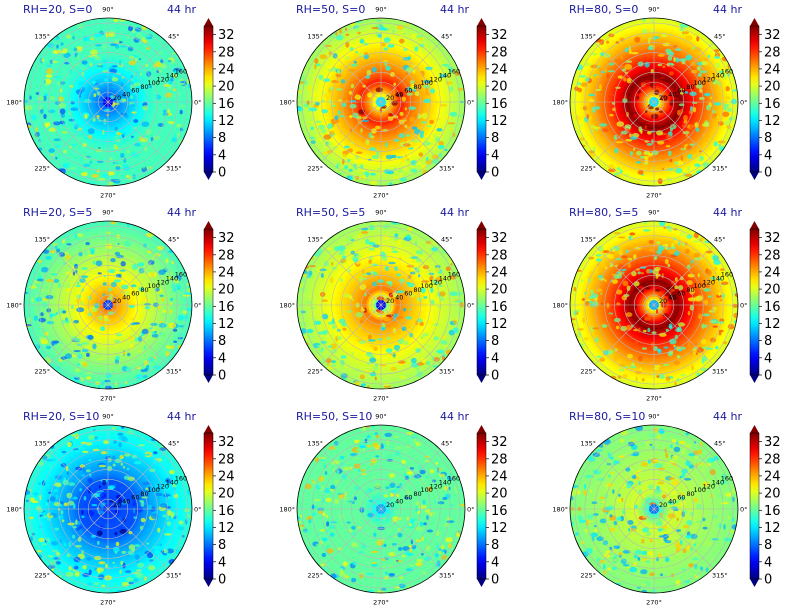 This screenshot has height=612, width=785. What do you see at coordinates (499, 238) in the screenshot?
I see `colorbar-tick-label: 32` at bounding box center [499, 238].